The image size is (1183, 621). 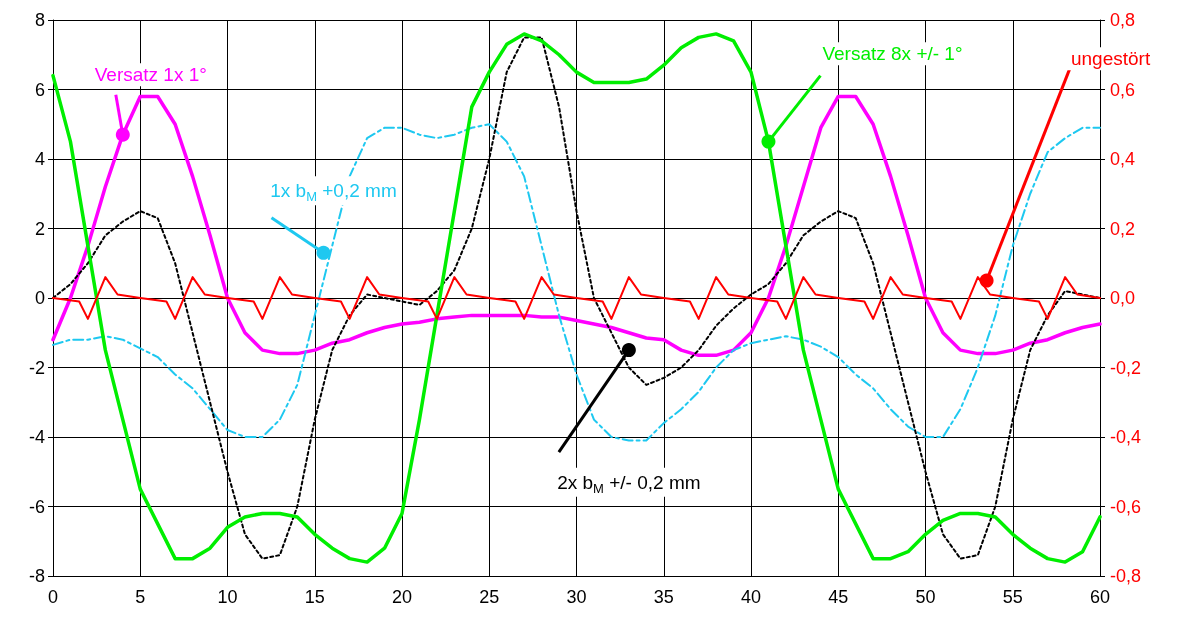 I want to click on y-tick-label: 2, so click(x=39, y=228).